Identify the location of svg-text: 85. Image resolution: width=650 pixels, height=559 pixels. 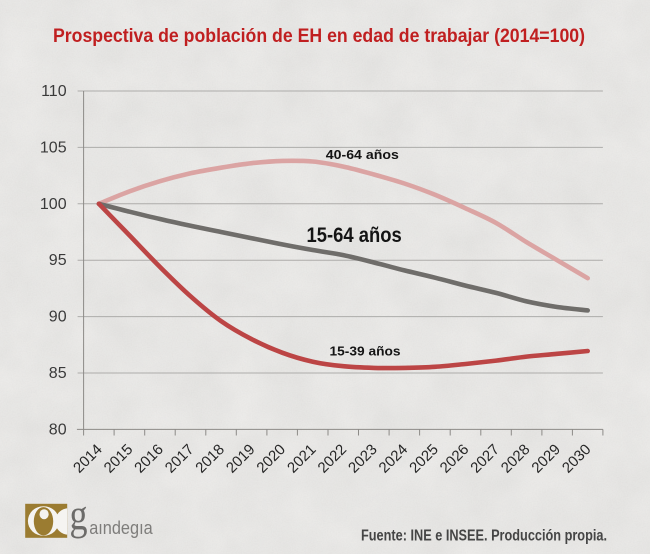
(58, 373).